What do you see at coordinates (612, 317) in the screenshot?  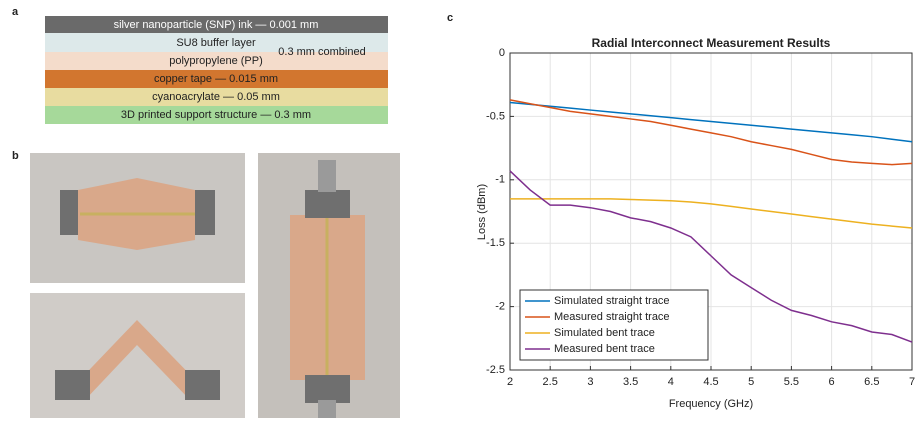 I see `legend-label: Measured straight trace` at bounding box center [612, 317].